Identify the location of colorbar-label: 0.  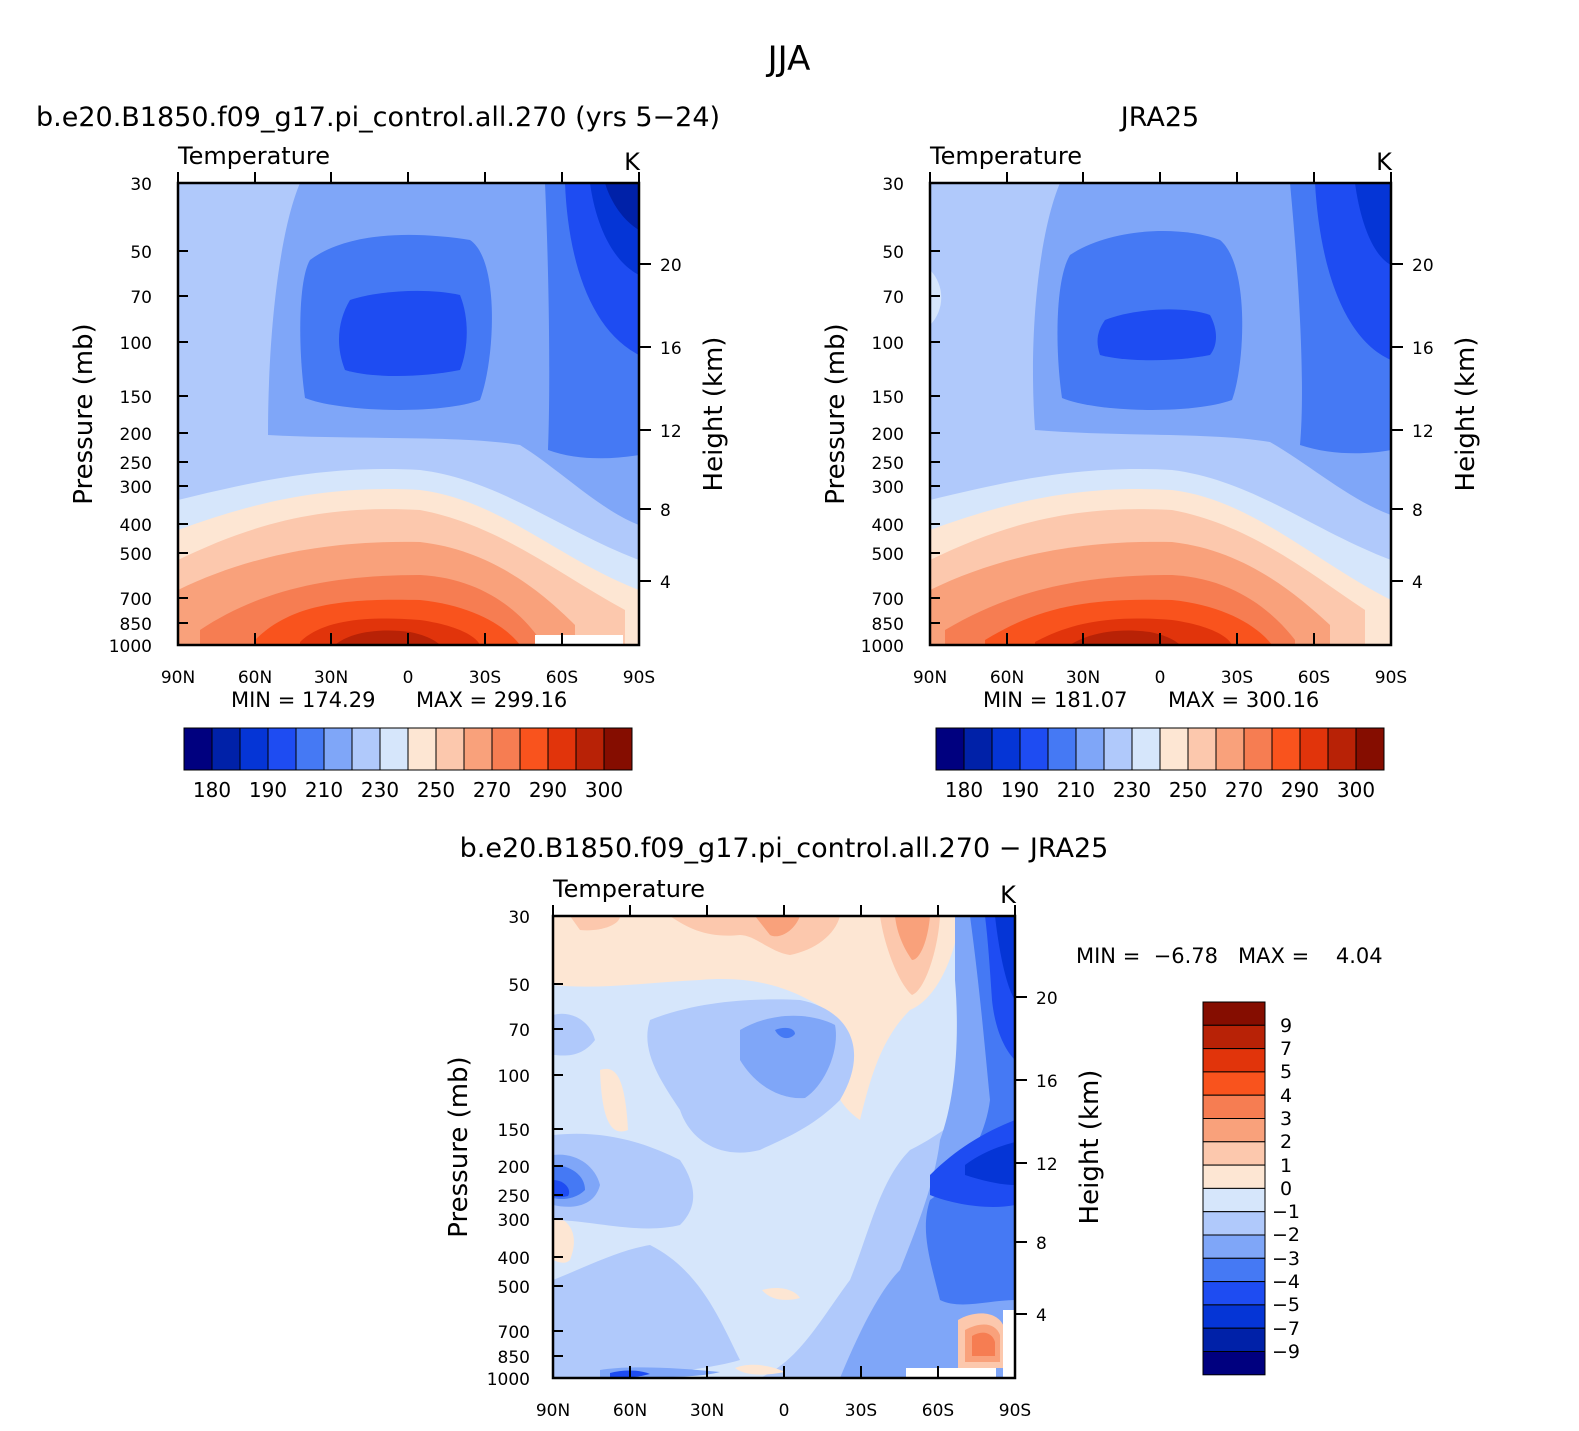
(1286, 1189).